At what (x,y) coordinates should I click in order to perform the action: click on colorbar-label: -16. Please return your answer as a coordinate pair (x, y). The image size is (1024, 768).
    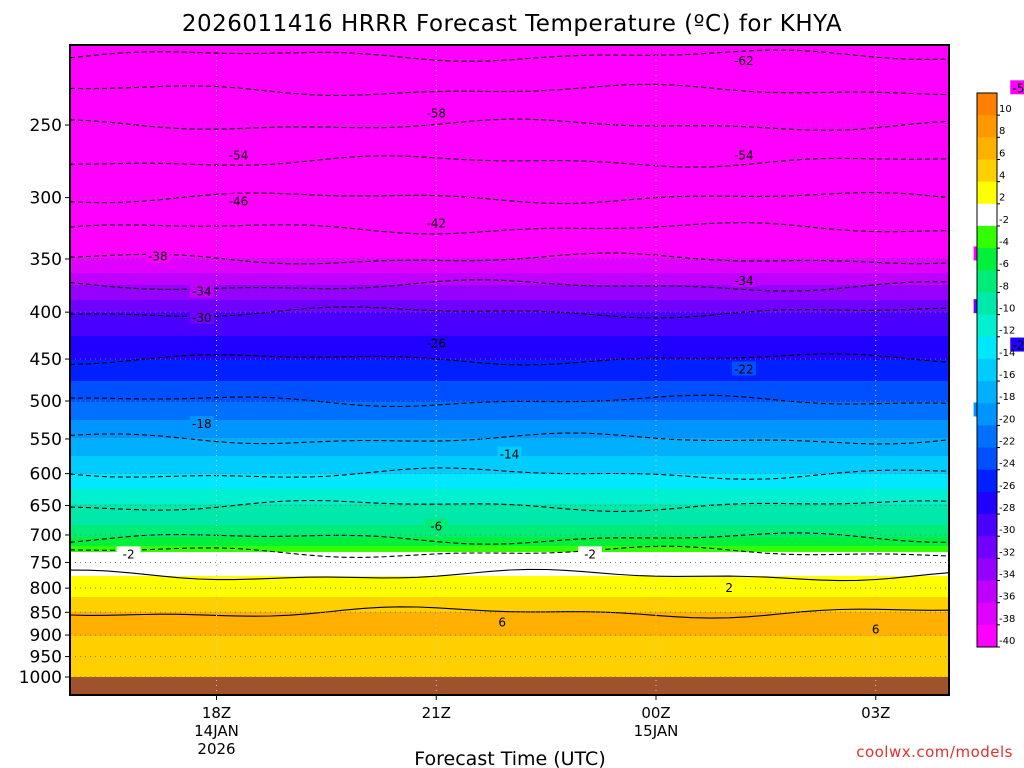
    Looking at the image, I should click on (1007, 375).